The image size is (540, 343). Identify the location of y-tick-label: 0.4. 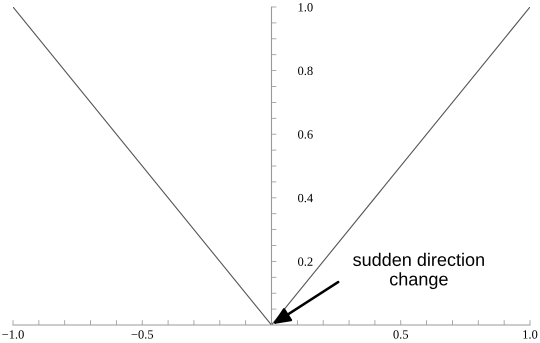
(305, 198).